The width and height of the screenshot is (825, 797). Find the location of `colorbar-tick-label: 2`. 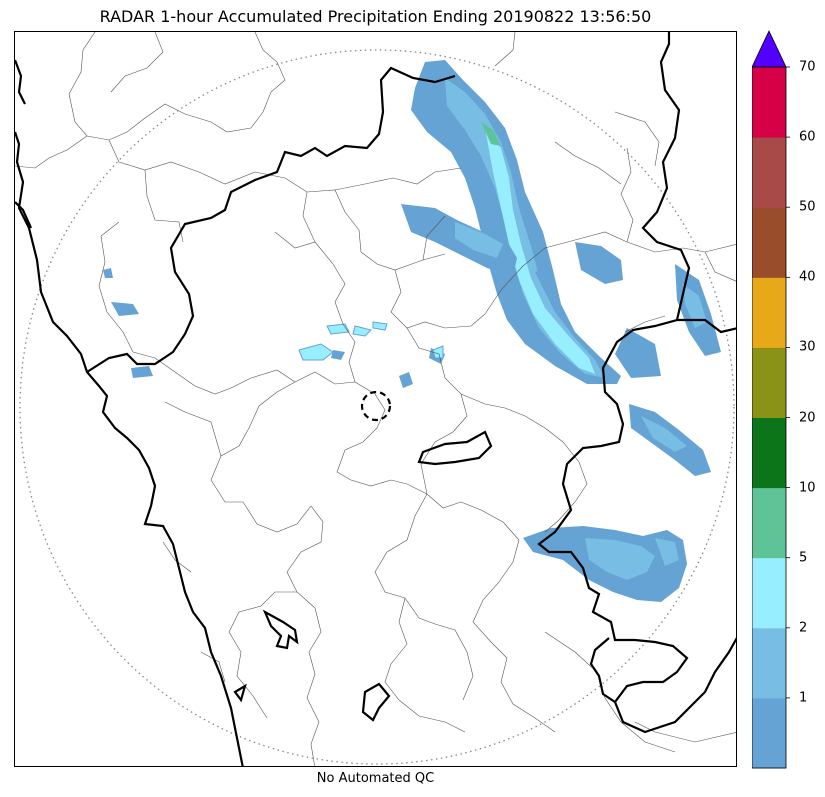

colorbar-tick-label: 2 is located at coordinates (803, 628).